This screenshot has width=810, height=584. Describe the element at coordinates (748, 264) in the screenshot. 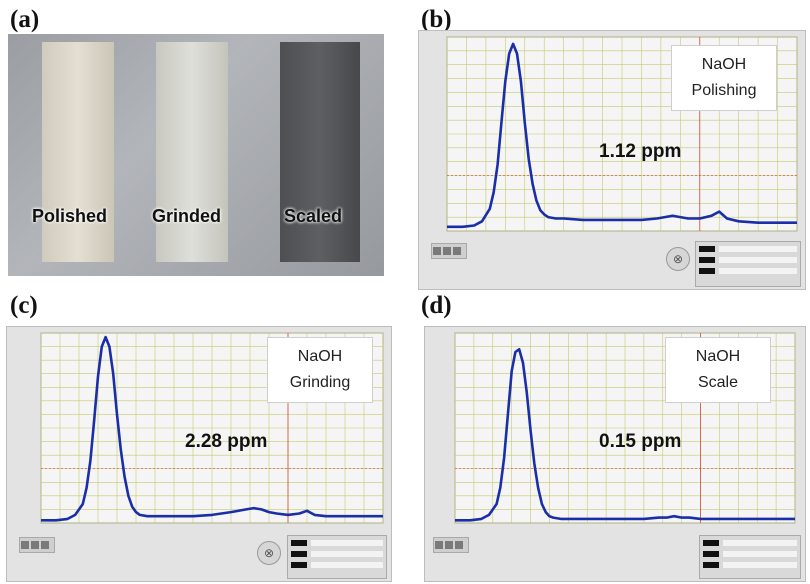

I see `cursor-legend-b` at that location.